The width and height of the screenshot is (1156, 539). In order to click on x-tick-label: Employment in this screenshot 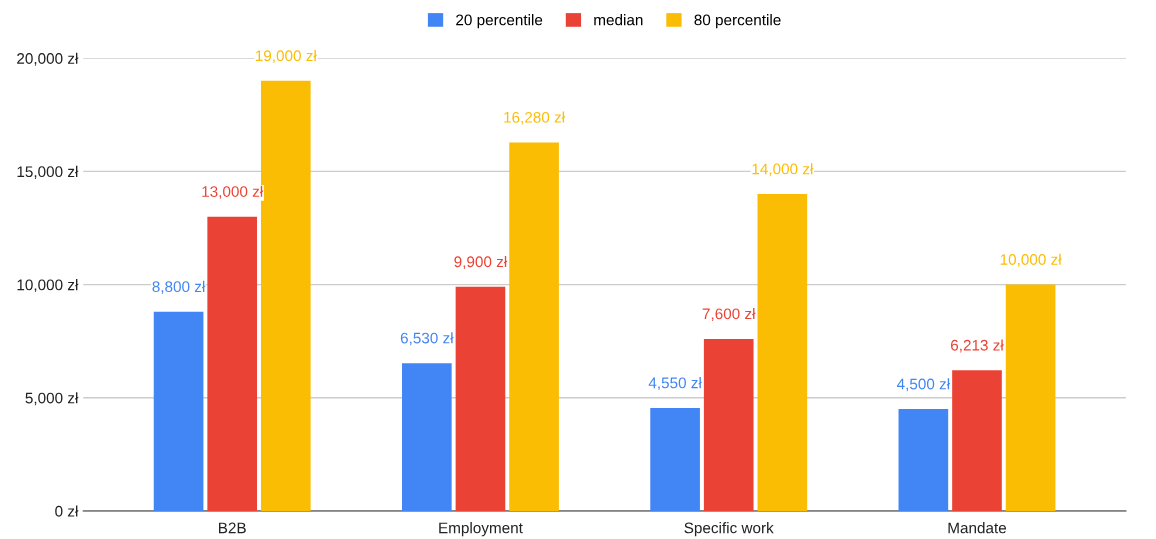, I will do `click(481, 529)`.